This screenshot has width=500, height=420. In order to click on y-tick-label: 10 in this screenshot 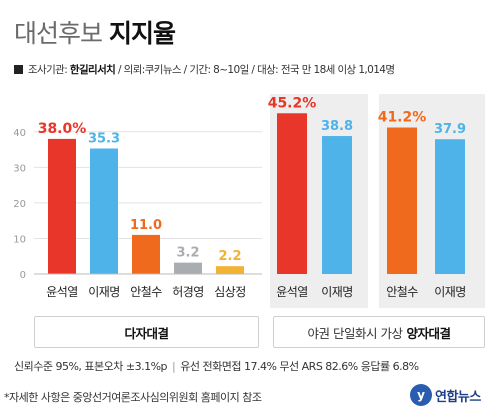, I will do `click(19, 239)`.